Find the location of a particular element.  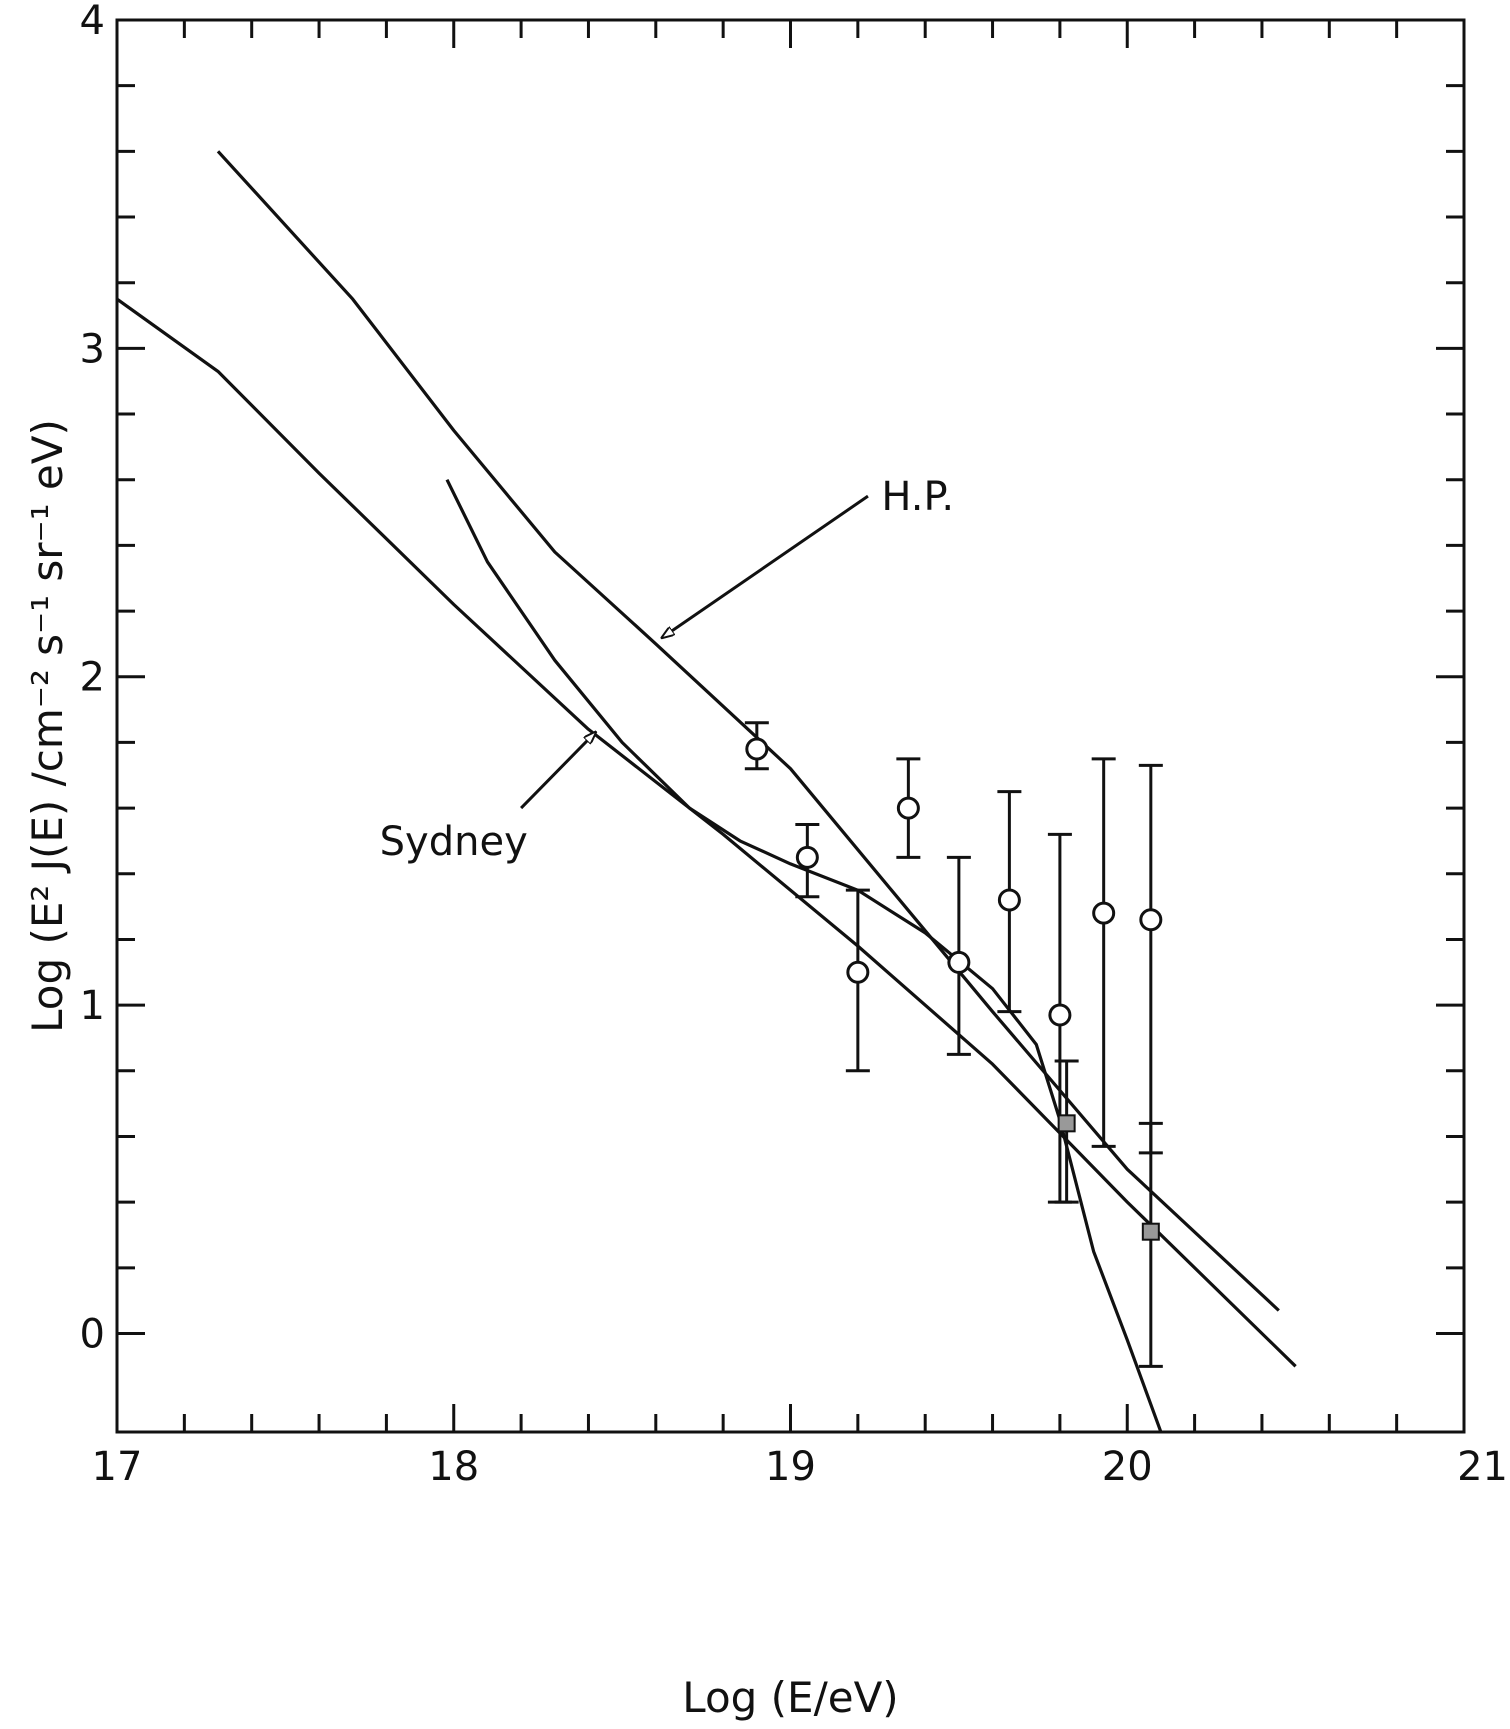

y-tick-label: 3 is located at coordinates (92, 349).